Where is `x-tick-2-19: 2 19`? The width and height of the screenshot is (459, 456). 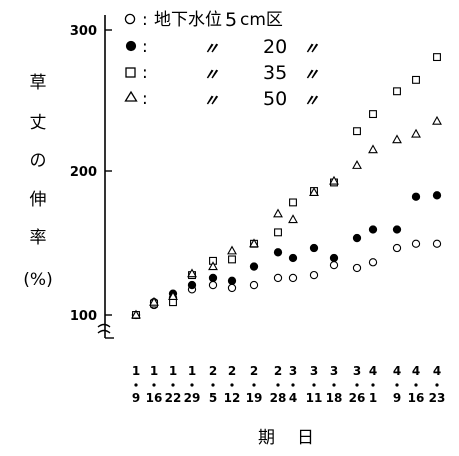 x-tick-2-19: 2 19 is located at coordinates (254, 384).